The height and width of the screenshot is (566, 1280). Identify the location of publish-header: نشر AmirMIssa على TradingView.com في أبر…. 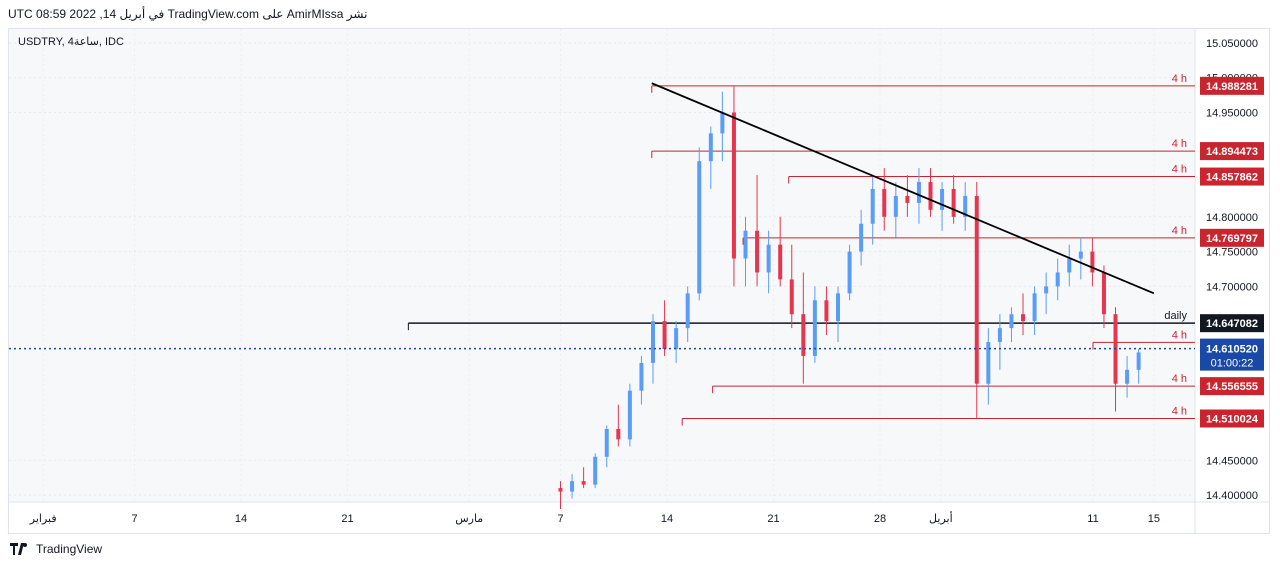
(640, 14).